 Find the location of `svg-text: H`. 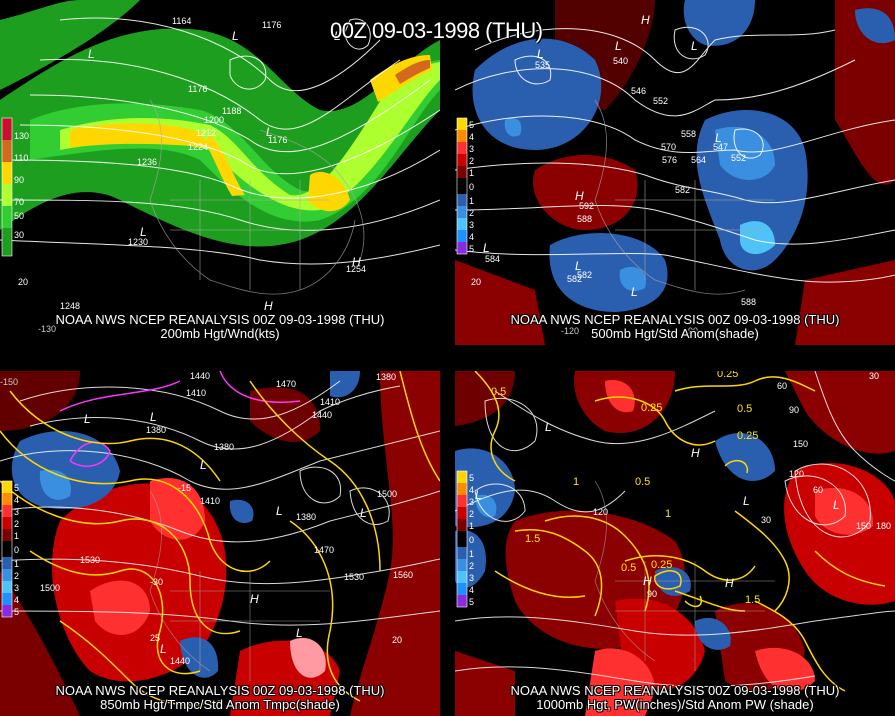

svg-text: H is located at coordinates (645, 20).